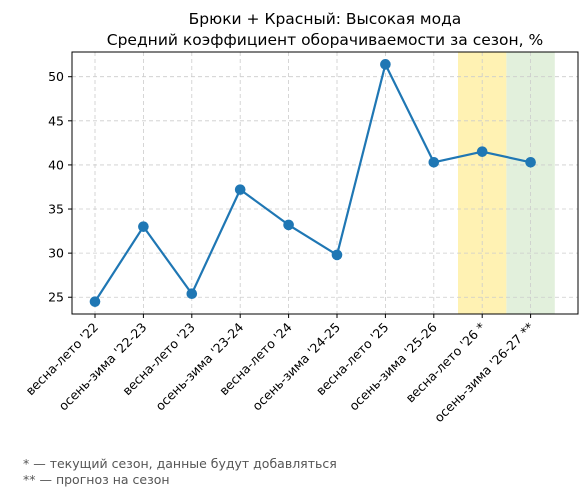 This screenshot has width=588, height=498. I want to click on y-tick-label: 35, so click(56, 209).